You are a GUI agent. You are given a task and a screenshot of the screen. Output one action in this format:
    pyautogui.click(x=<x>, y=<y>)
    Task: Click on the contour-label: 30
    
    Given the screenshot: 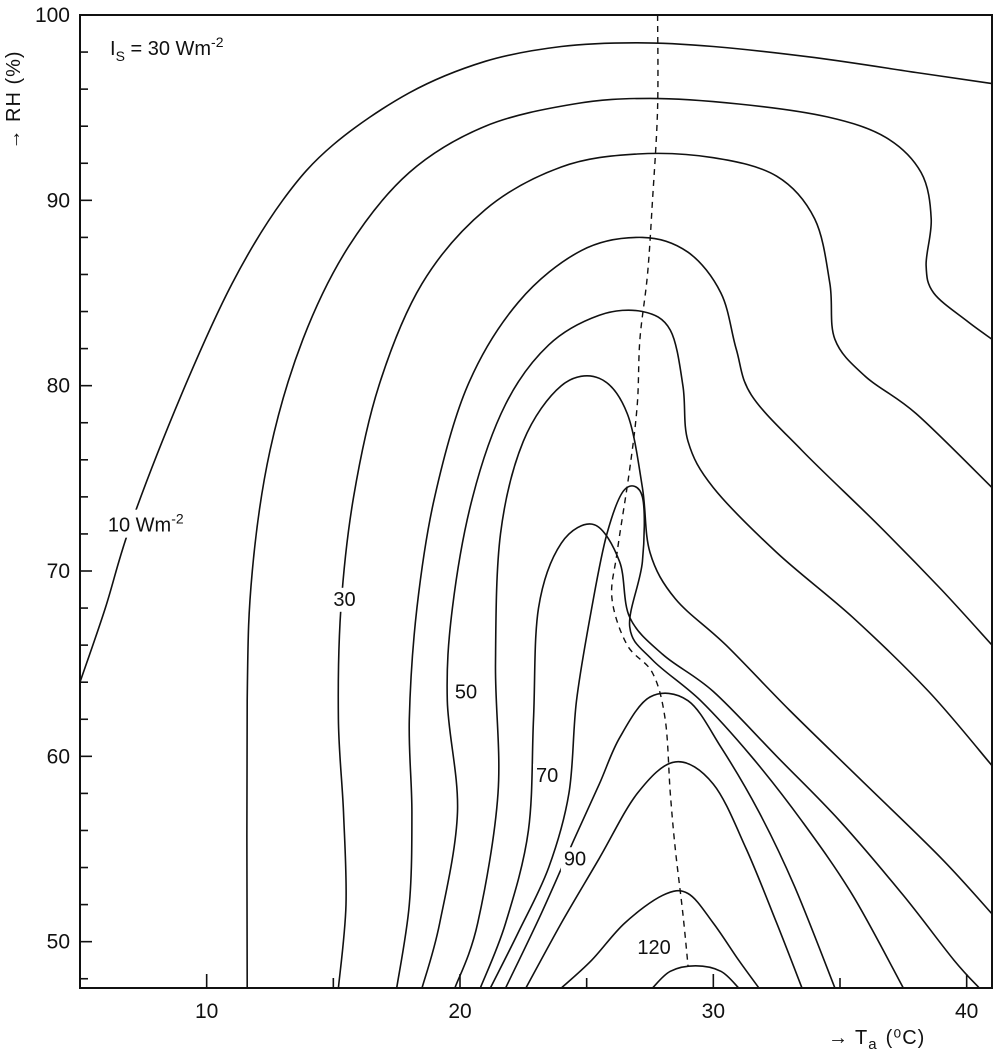 What is the action you would take?
    pyautogui.click(x=344, y=600)
    